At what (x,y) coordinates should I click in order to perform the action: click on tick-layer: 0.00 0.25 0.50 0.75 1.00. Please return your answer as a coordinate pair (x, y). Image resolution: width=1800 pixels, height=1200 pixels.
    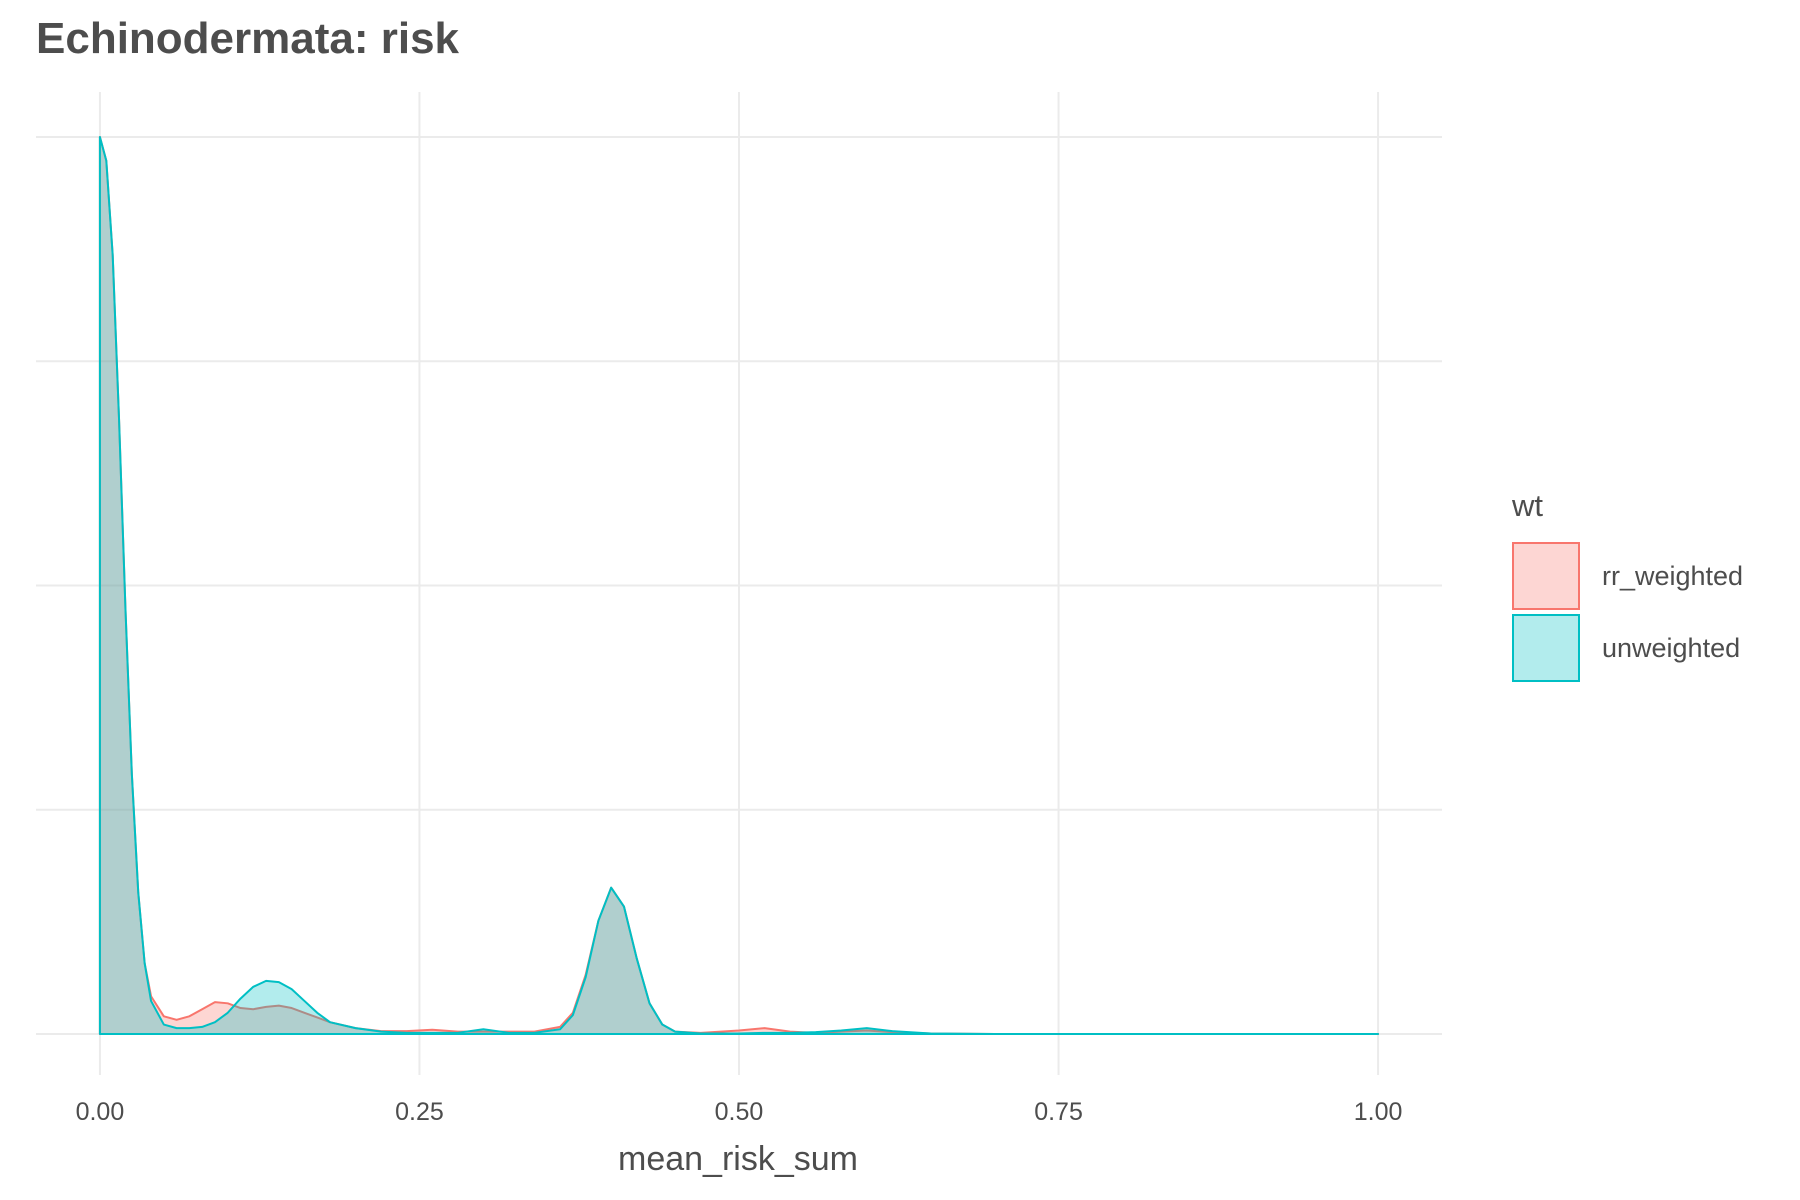
    Looking at the image, I should click on (739, 1112).